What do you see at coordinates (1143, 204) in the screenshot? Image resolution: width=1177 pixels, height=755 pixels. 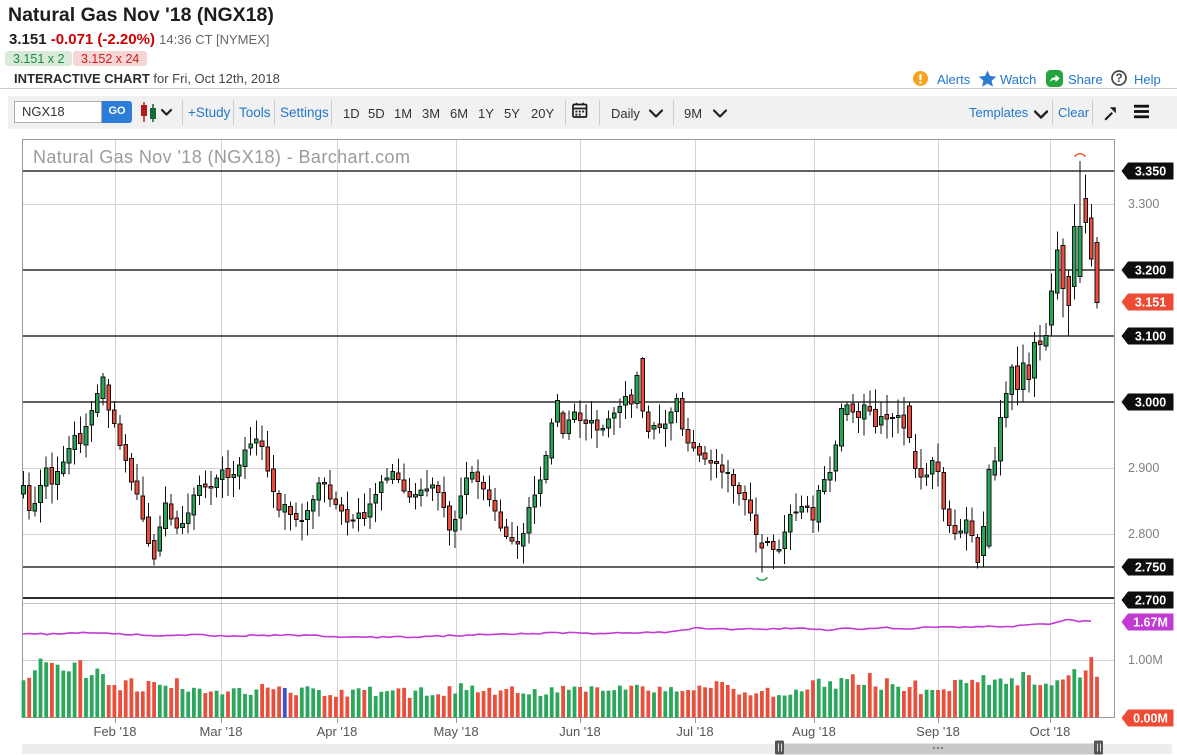 I see `svg-text: 3.300` at bounding box center [1143, 204].